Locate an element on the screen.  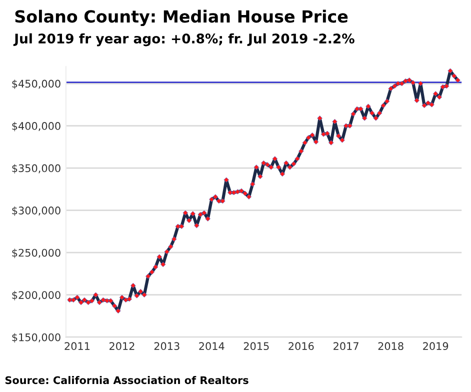
x-tick-label: 2014 is located at coordinates (211, 346).